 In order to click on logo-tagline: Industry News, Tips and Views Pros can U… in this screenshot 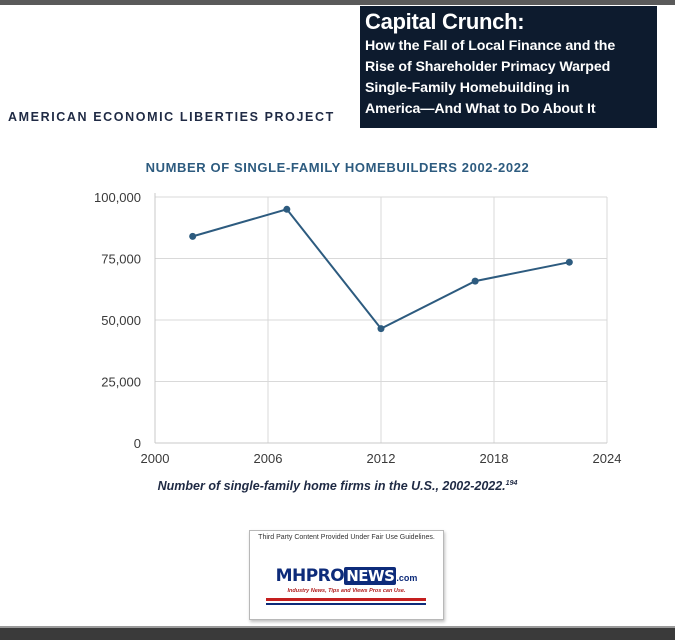, I will do `click(346, 591)`.